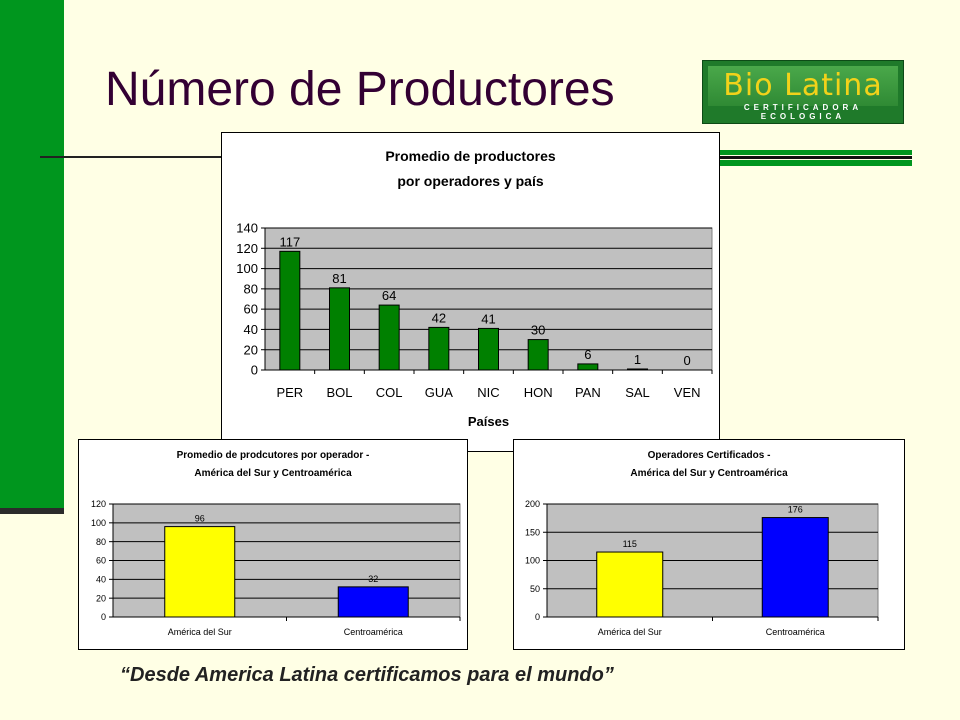 The height and width of the screenshot is (720, 960). What do you see at coordinates (532, 504) in the screenshot?
I see `y-tick-label: 200` at bounding box center [532, 504].